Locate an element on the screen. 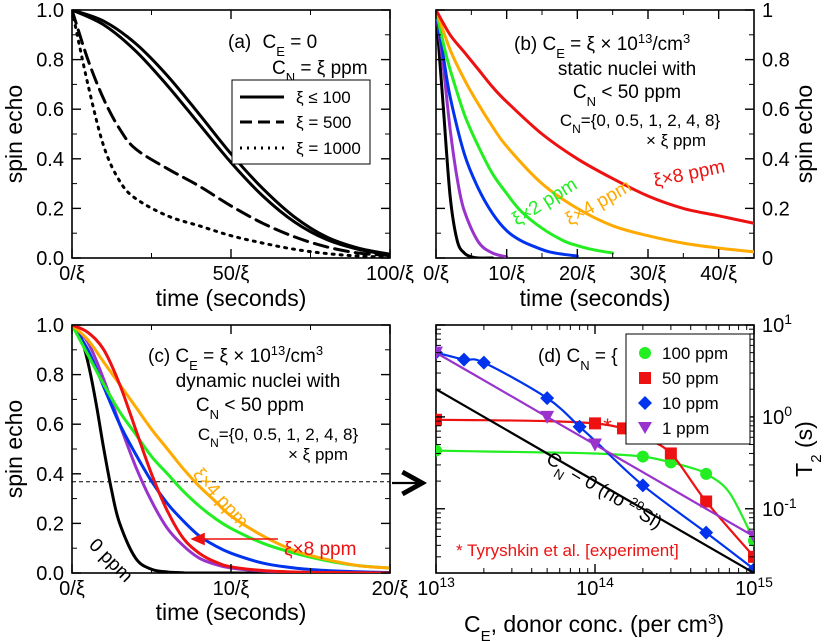 Image resolution: width=830 pixels, height=641 pixels. legend-label: ξ = 1000 is located at coordinates (328, 148).